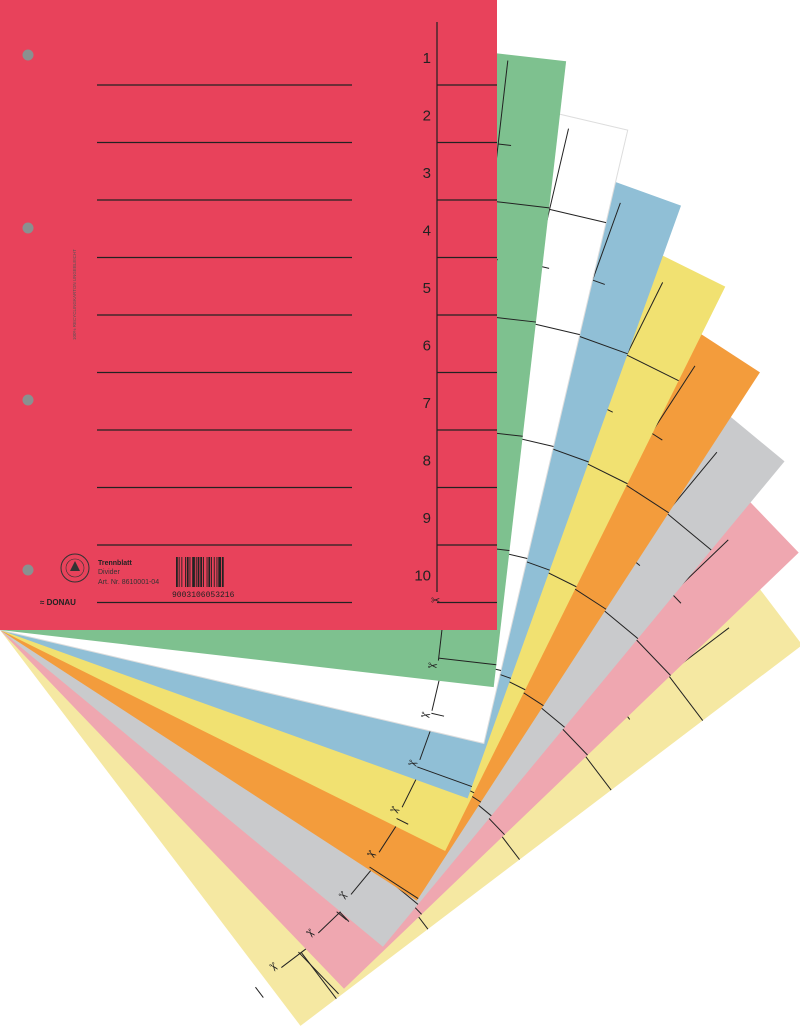 The height and width of the screenshot is (1032, 800). What do you see at coordinates (422, 576) in the screenshot?
I see `tab-number: 10` at bounding box center [422, 576].